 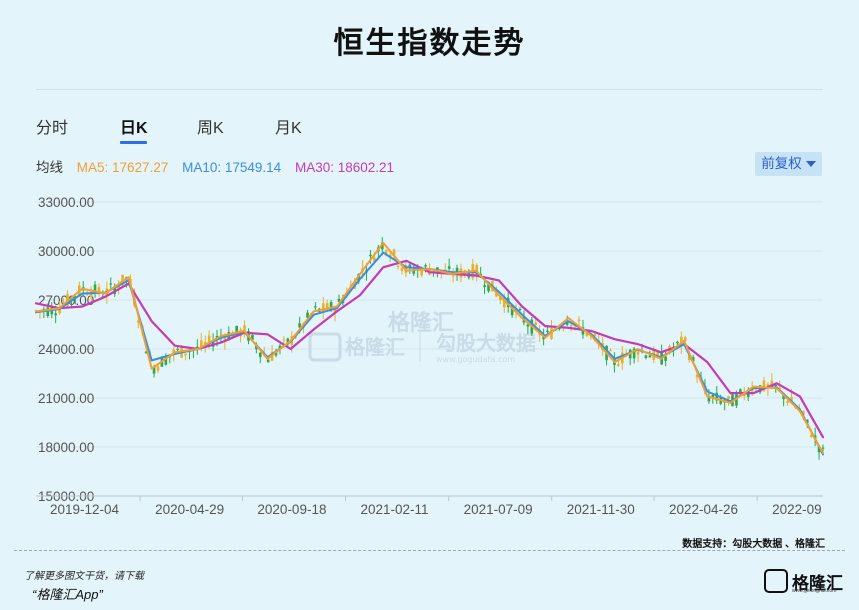 What do you see at coordinates (85, 509) in the screenshot?
I see `x-tick-label: 2019-12-04` at bounding box center [85, 509].